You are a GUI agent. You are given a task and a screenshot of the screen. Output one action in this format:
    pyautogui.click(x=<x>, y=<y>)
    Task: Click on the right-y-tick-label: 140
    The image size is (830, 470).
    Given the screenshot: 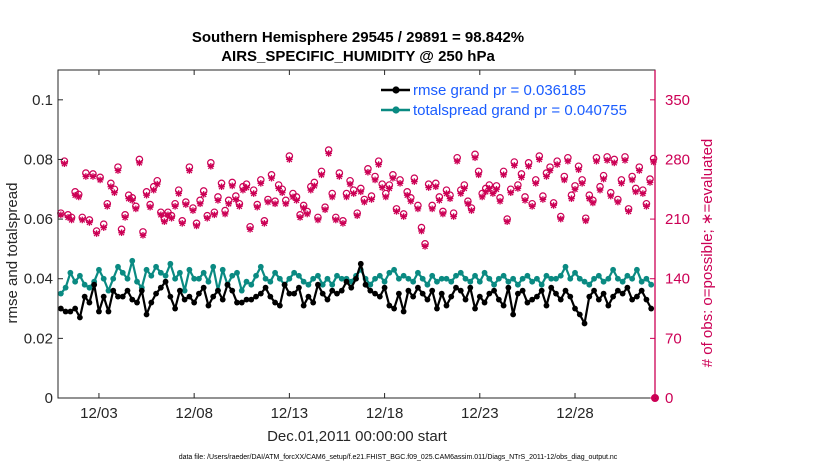 What is the action you would take?
    pyautogui.click(x=677, y=279)
    